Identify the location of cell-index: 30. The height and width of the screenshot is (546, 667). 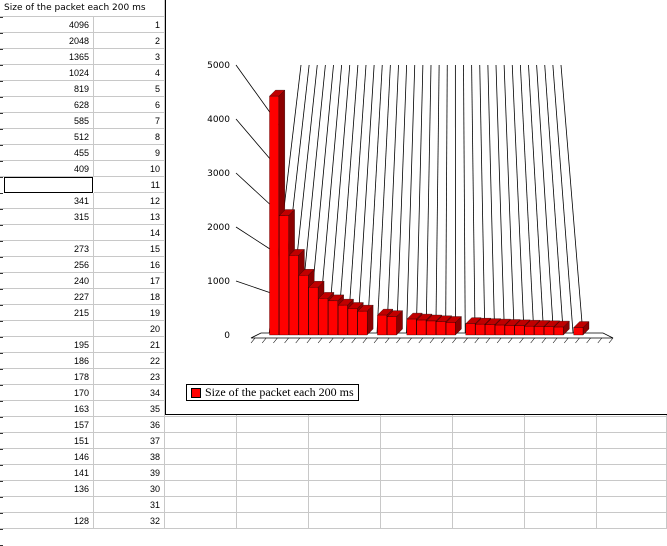
(129, 489).